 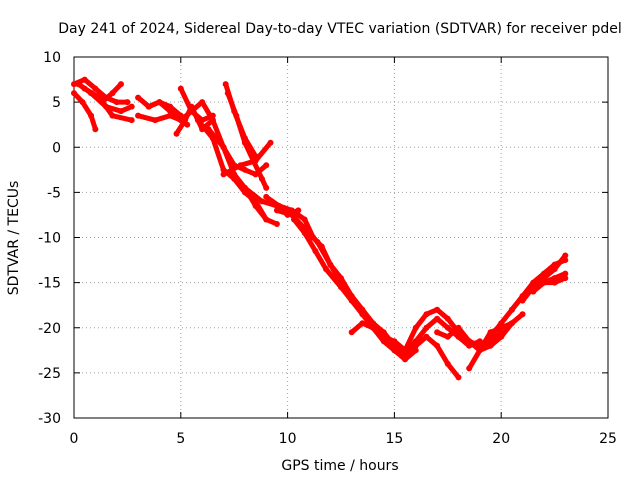 What do you see at coordinates (49, 419) in the screenshot?
I see `y-tick-label: -30` at bounding box center [49, 419].